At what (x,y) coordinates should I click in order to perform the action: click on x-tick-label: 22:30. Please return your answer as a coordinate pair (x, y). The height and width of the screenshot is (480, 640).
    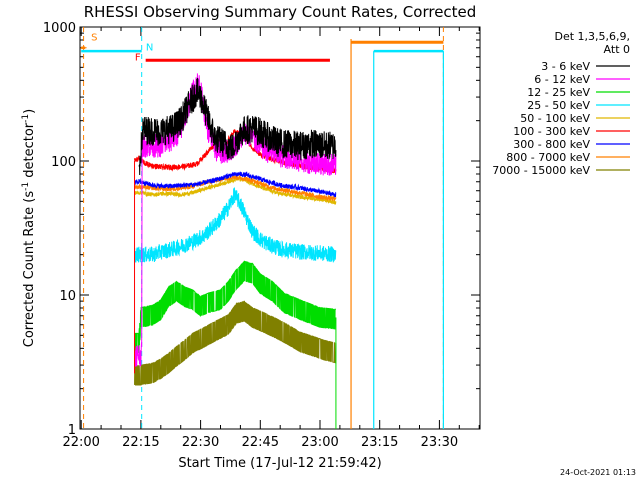
    Looking at the image, I should click on (200, 442).